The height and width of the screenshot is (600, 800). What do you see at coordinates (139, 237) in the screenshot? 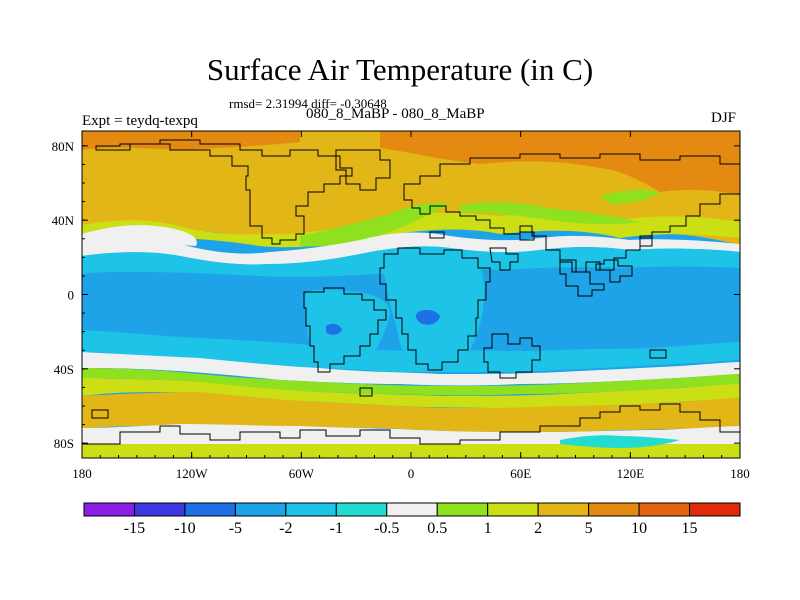
I see `field-region-pacific-white` at bounding box center [139, 237].